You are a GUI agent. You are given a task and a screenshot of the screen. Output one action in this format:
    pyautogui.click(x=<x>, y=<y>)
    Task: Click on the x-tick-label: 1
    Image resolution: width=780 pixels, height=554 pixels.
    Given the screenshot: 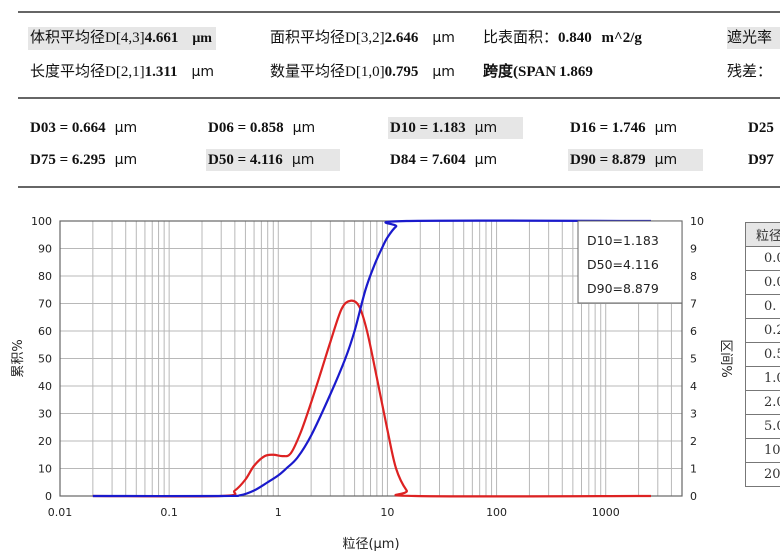 What is the action you would take?
    pyautogui.click(x=278, y=512)
    